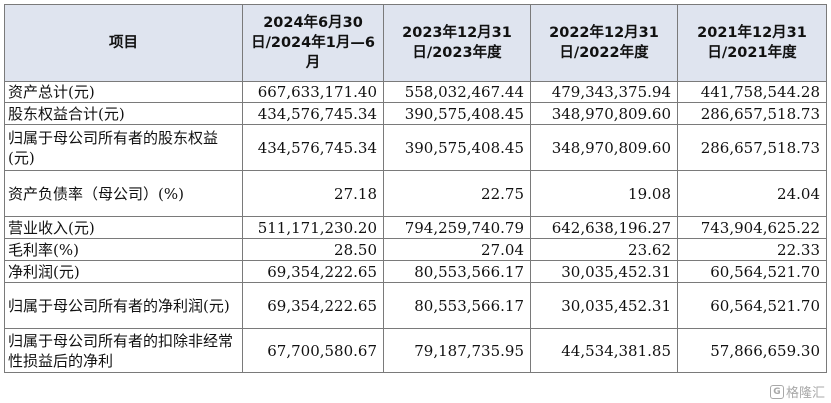 This screenshot has width=831, height=403. Describe the element at coordinates (457, 350) in the screenshot. I see `cell-value: 79,187,735.95` at that location.